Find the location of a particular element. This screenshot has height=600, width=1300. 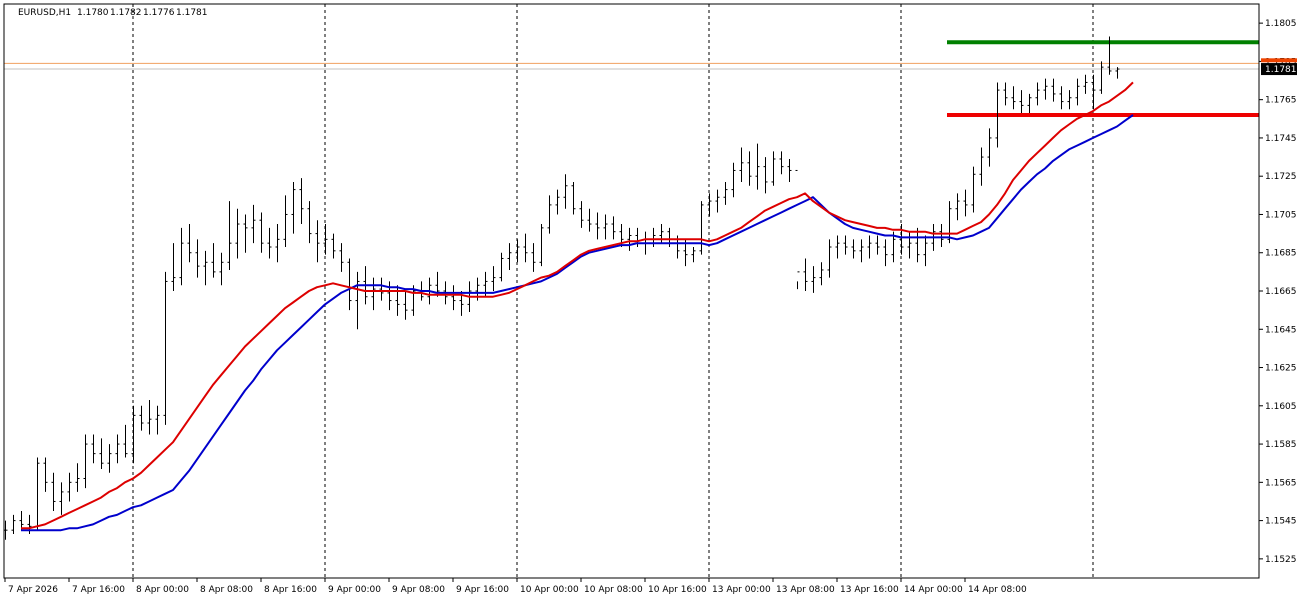

x-tick-label: 13 Apr 16:00 is located at coordinates (869, 590).